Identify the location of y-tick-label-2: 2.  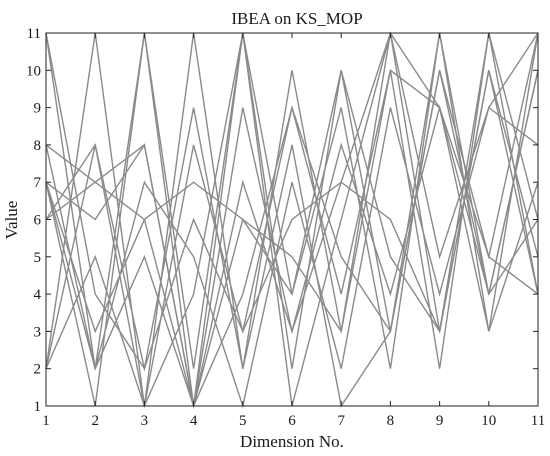
(38, 370).